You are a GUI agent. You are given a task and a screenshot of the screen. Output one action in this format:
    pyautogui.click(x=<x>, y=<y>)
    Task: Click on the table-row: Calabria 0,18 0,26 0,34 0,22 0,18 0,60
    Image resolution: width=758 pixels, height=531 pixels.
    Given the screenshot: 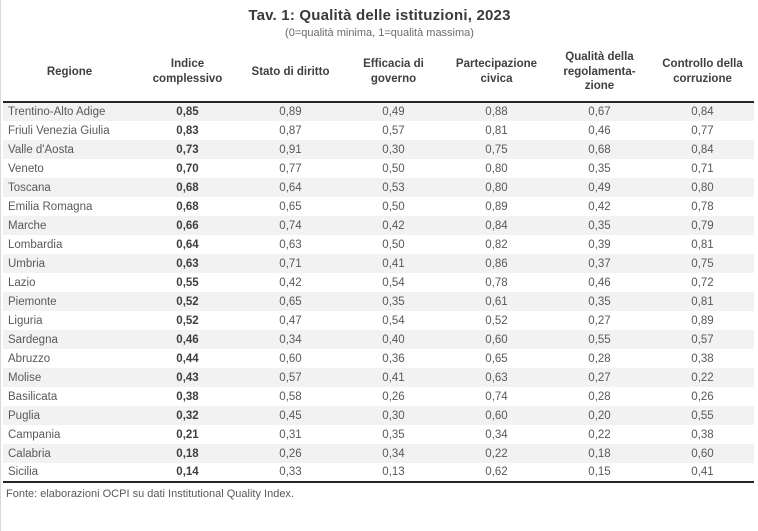 What is the action you would take?
    pyautogui.click(x=378, y=453)
    